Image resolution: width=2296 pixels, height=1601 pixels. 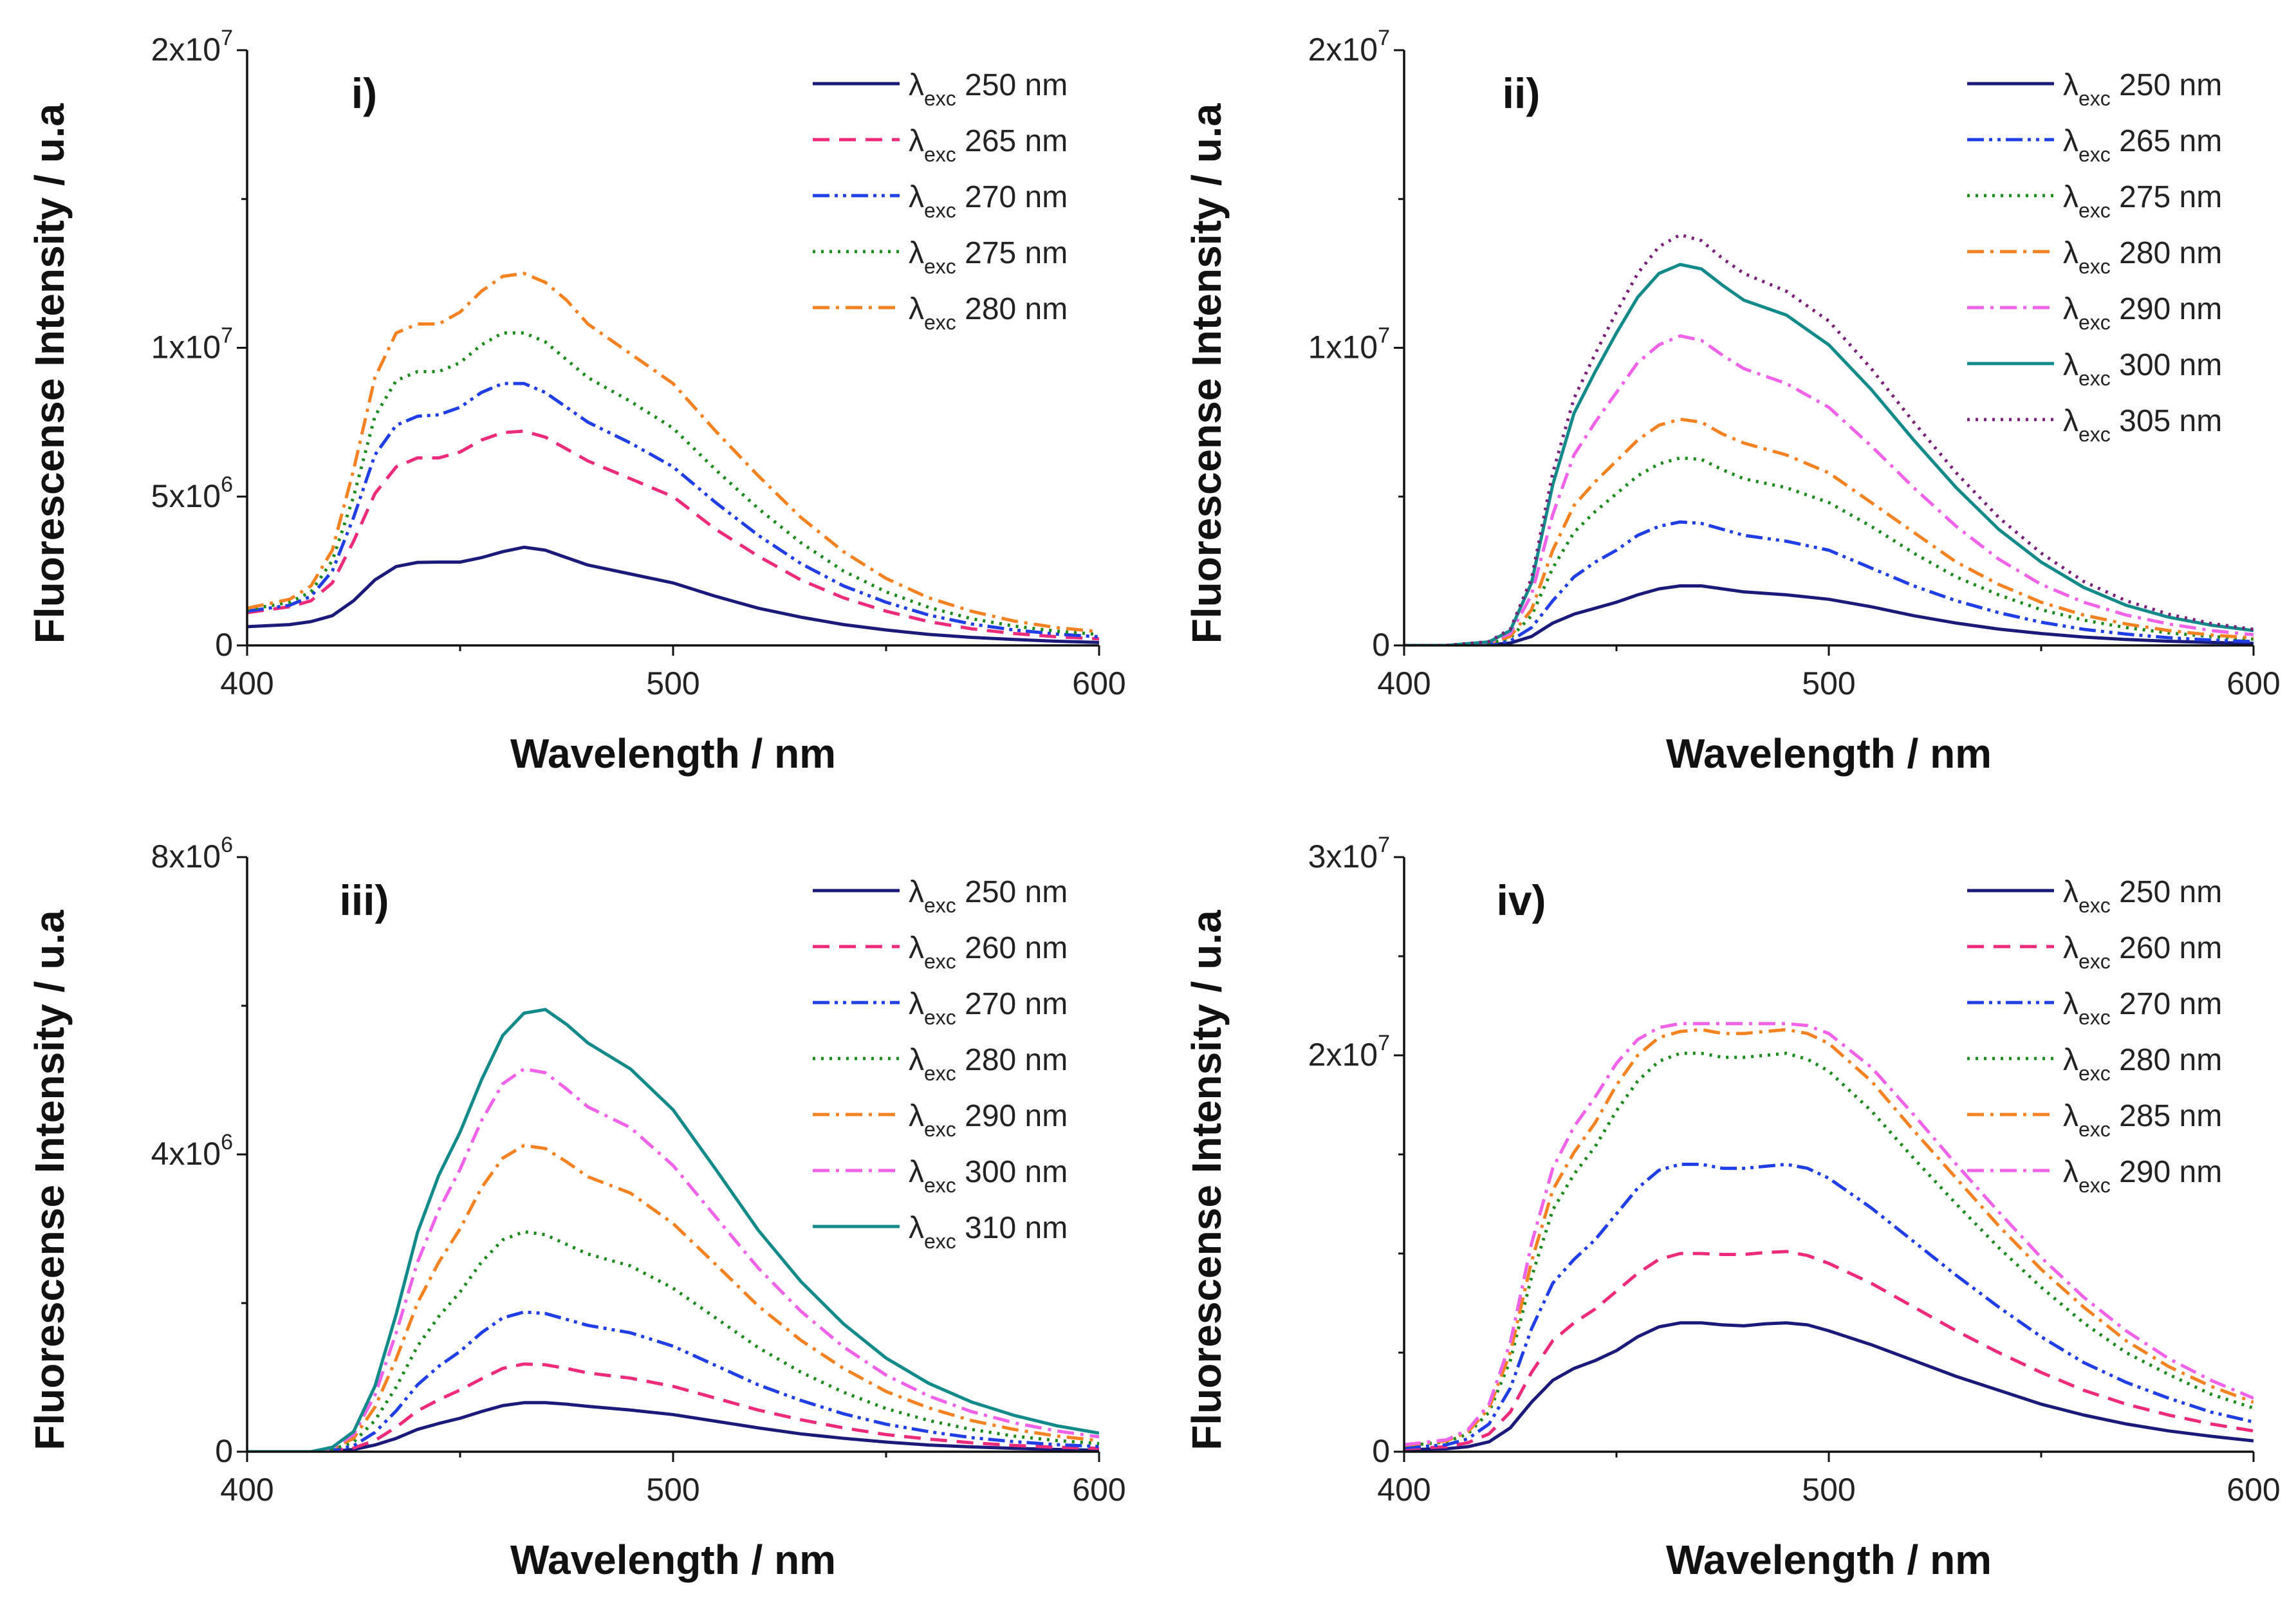 I want to click on series-line-275-nm, so click(x=1829, y=550).